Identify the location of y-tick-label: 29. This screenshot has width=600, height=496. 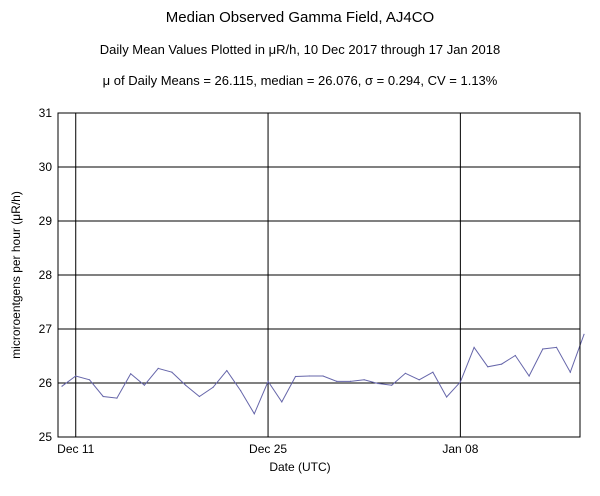
(46, 221).